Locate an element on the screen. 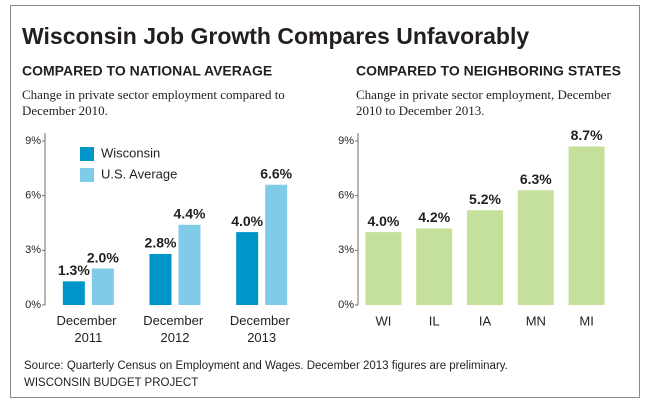 This screenshot has height=408, width=651. value-label: 8.7% is located at coordinates (587, 135).